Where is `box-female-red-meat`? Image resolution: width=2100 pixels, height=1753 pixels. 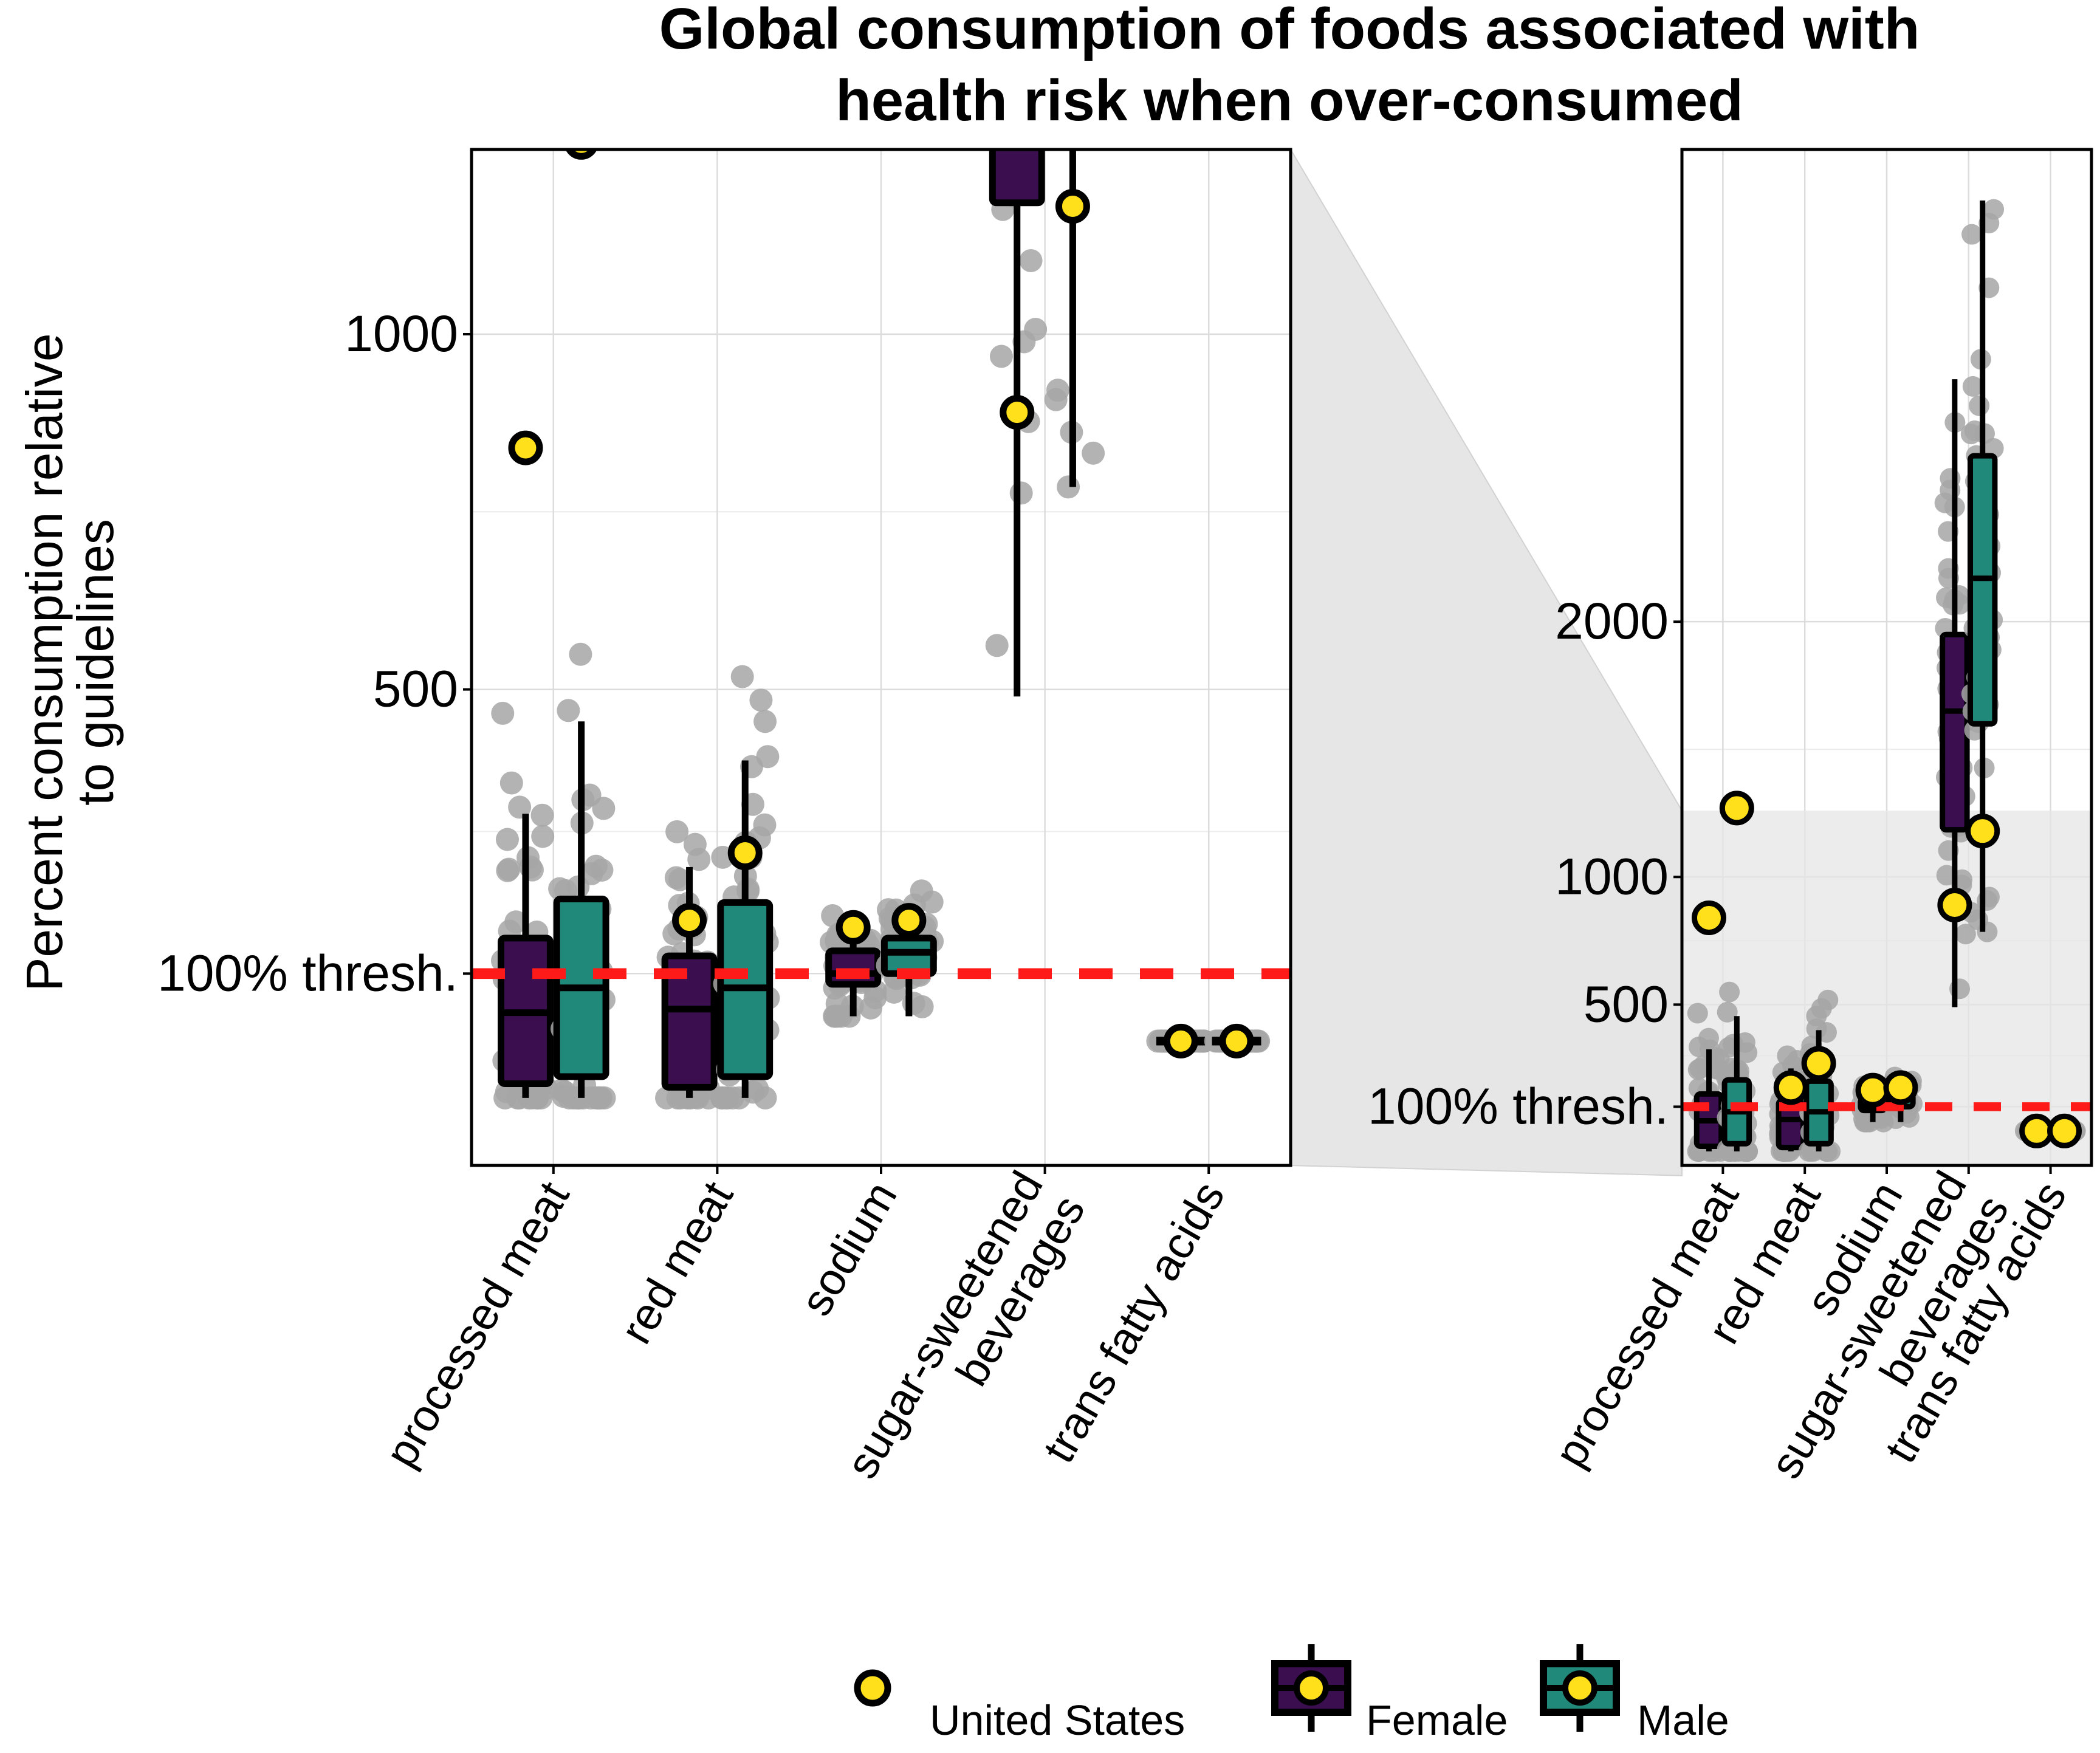
box-female-red-meat is located at coordinates (689, 1021).